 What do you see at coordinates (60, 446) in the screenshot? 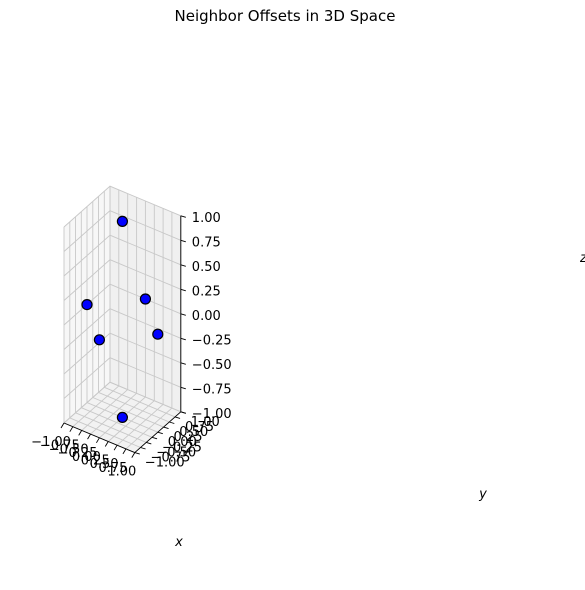
I see `x-tick-label: −0.75` at bounding box center [60, 446].